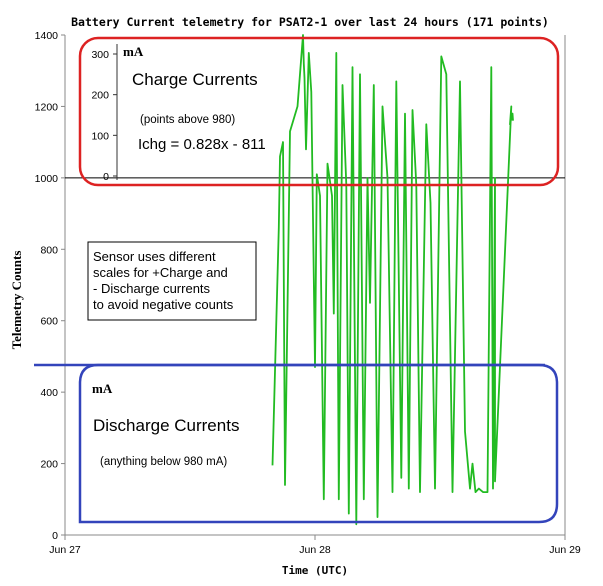  I want to click on y-axis-label: Telemetry Counts, so click(16, 300).